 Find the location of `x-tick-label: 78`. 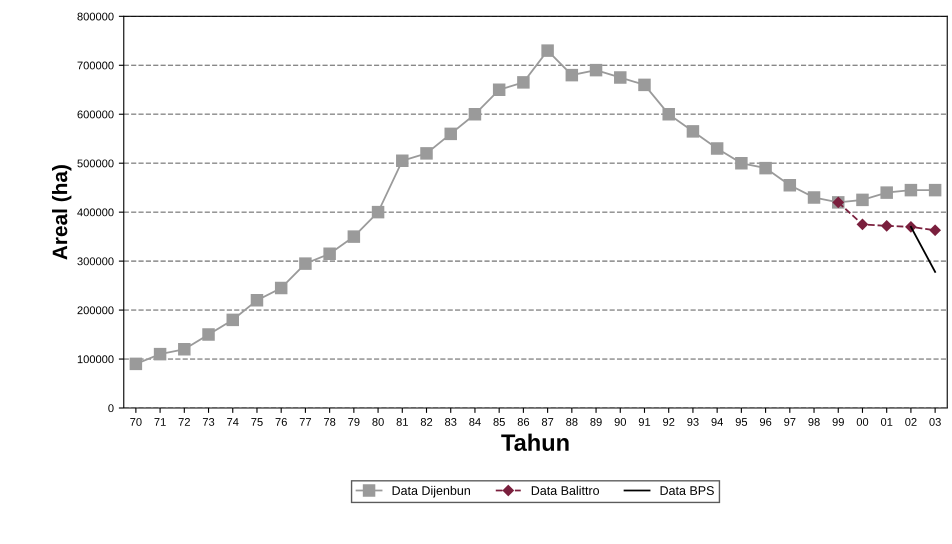

x-tick-label: 78 is located at coordinates (330, 422).